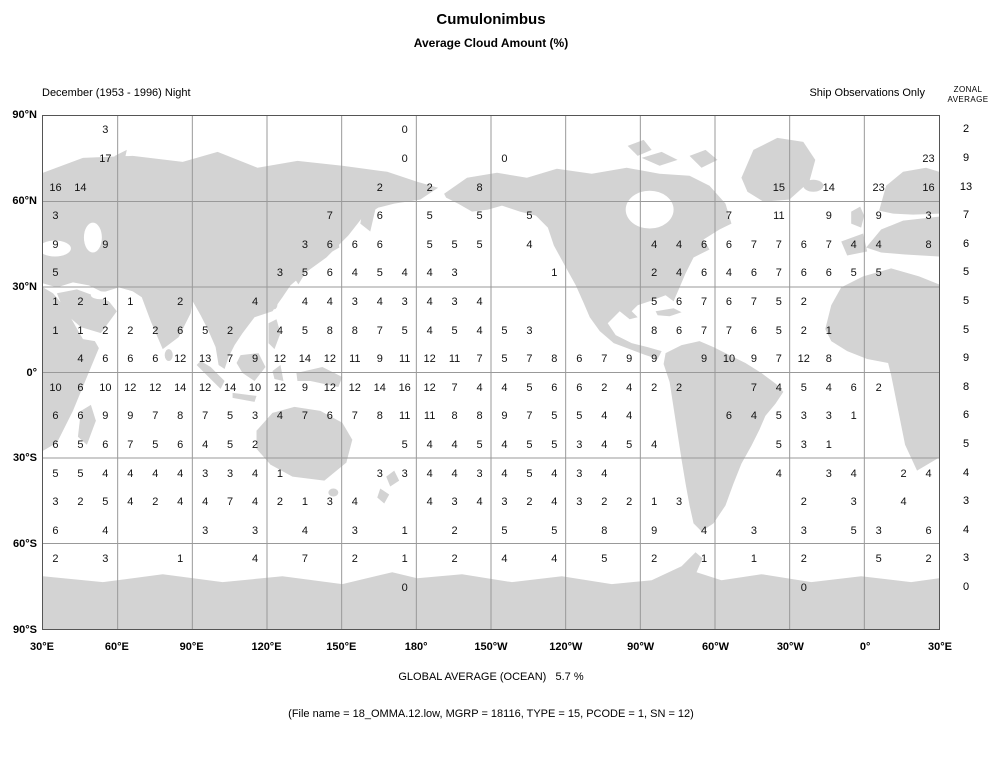 This screenshot has height=760, width=998. I want to click on source-label: Ship Observations Only, so click(867, 93).